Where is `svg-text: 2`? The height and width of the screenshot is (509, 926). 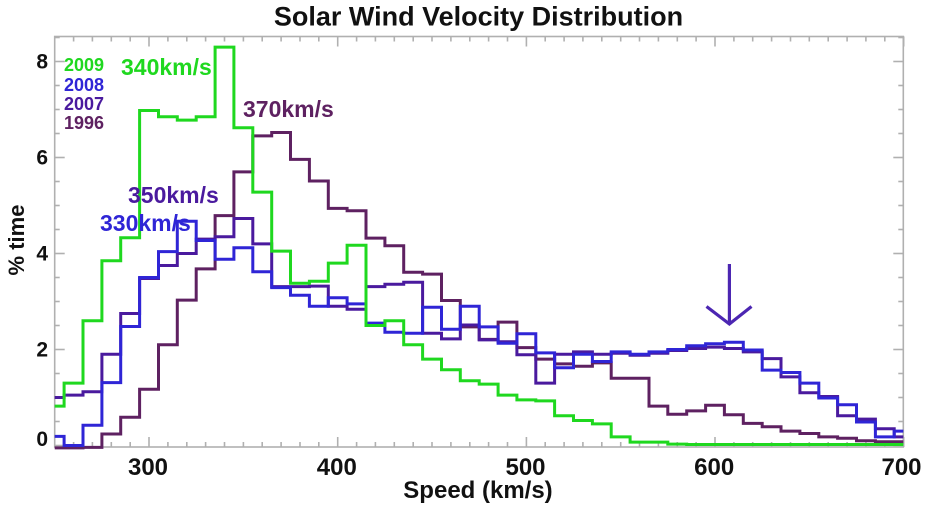 svg-text: 2 is located at coordinates (42, 350).